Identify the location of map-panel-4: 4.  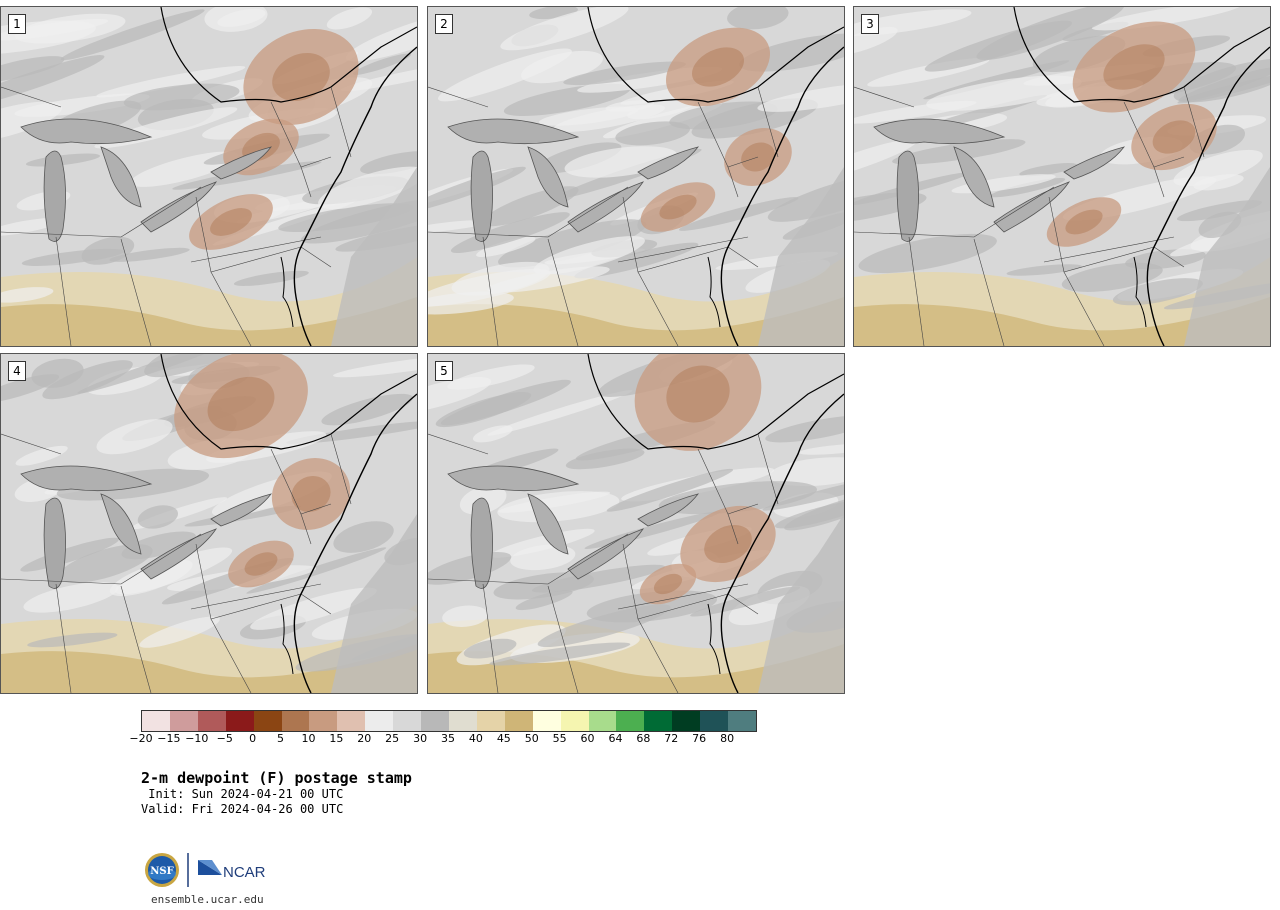
(209, 523).